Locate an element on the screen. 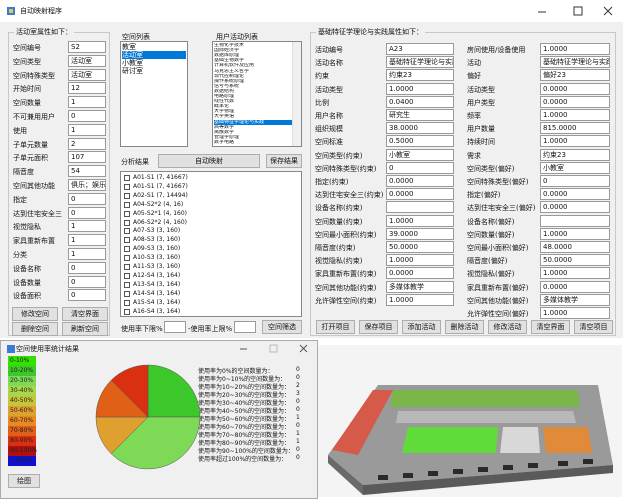  text-input: 48.0000 is located at coordinates (575, 247).